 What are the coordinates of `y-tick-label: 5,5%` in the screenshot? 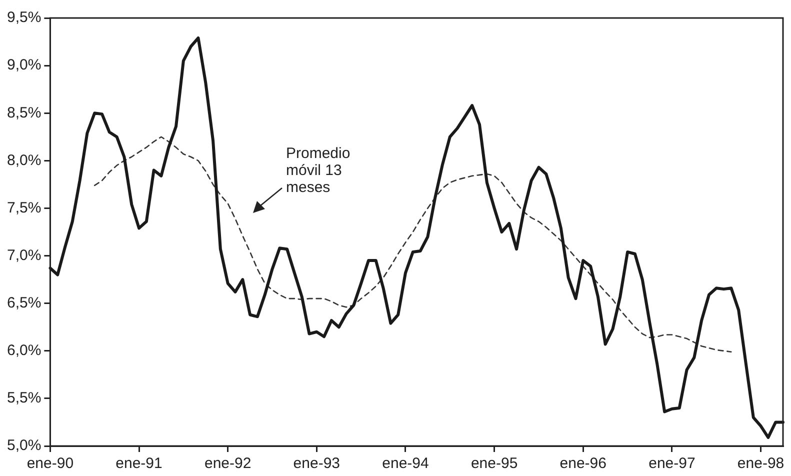 It's located at (24, 398).